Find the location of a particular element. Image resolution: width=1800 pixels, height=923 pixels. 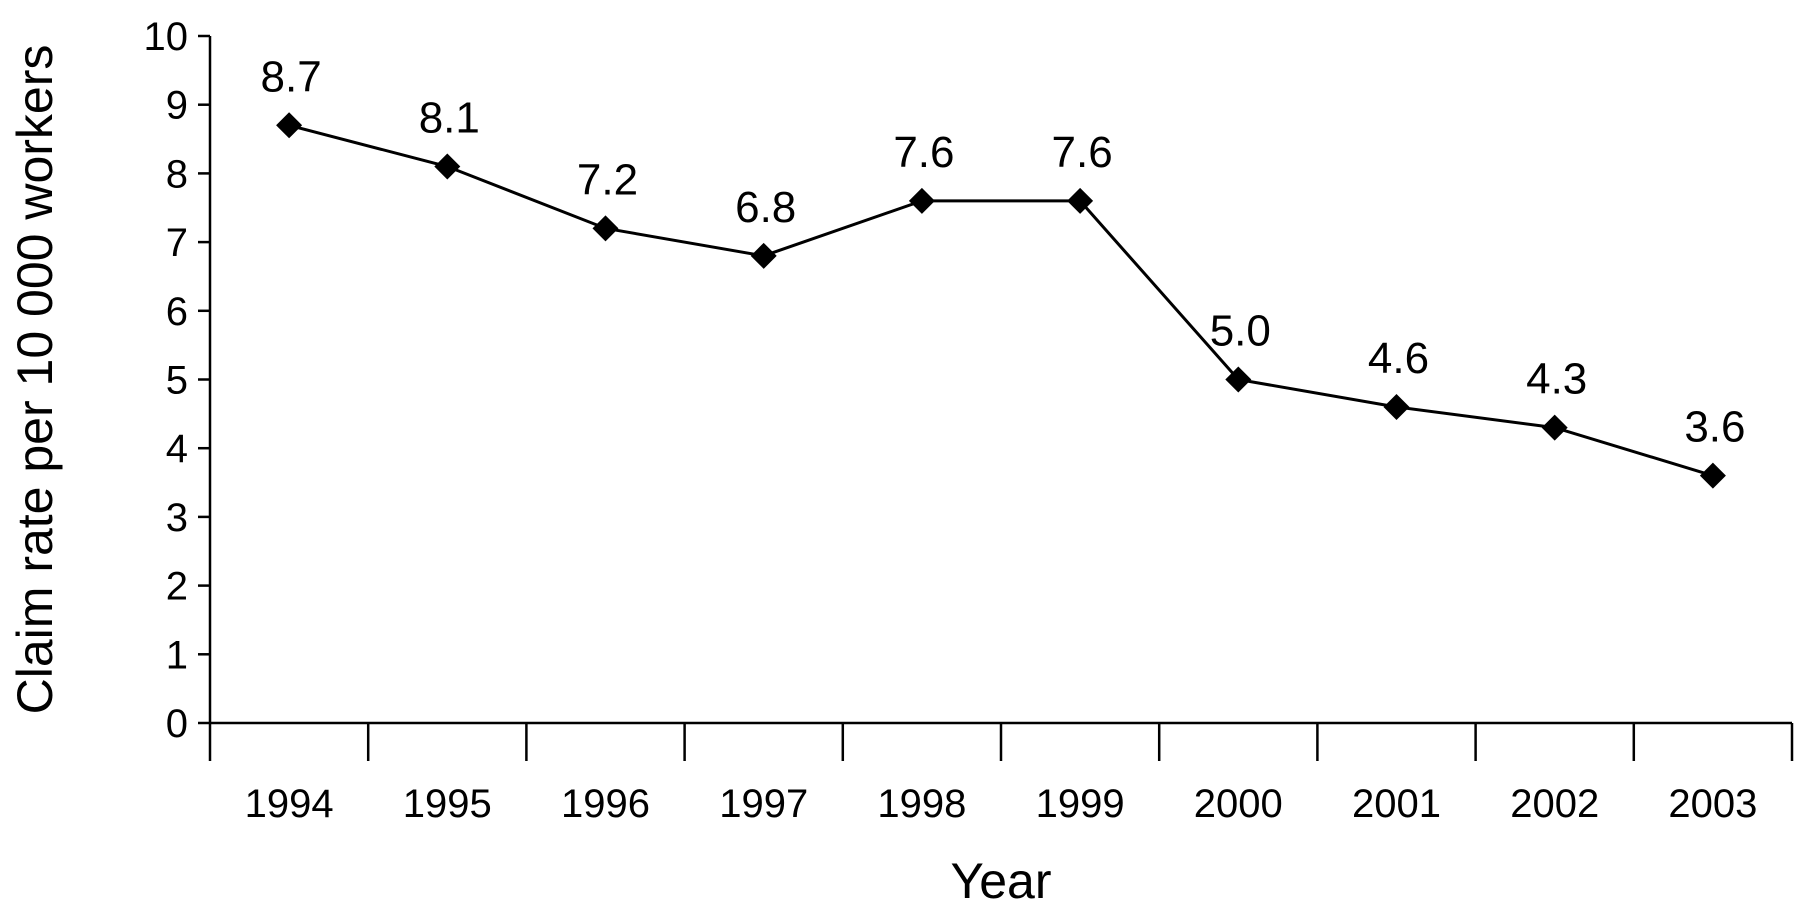

data-value-label: 5.0 is located at coordinates (1240, 331).